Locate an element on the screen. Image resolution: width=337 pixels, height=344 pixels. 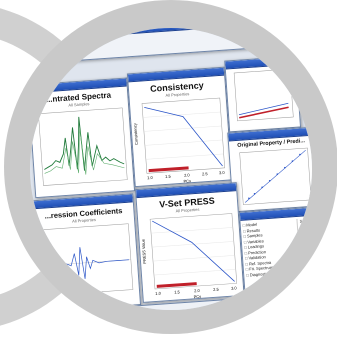
consistency-xtick-3: 2.5 is located at coordinates (205, 173).